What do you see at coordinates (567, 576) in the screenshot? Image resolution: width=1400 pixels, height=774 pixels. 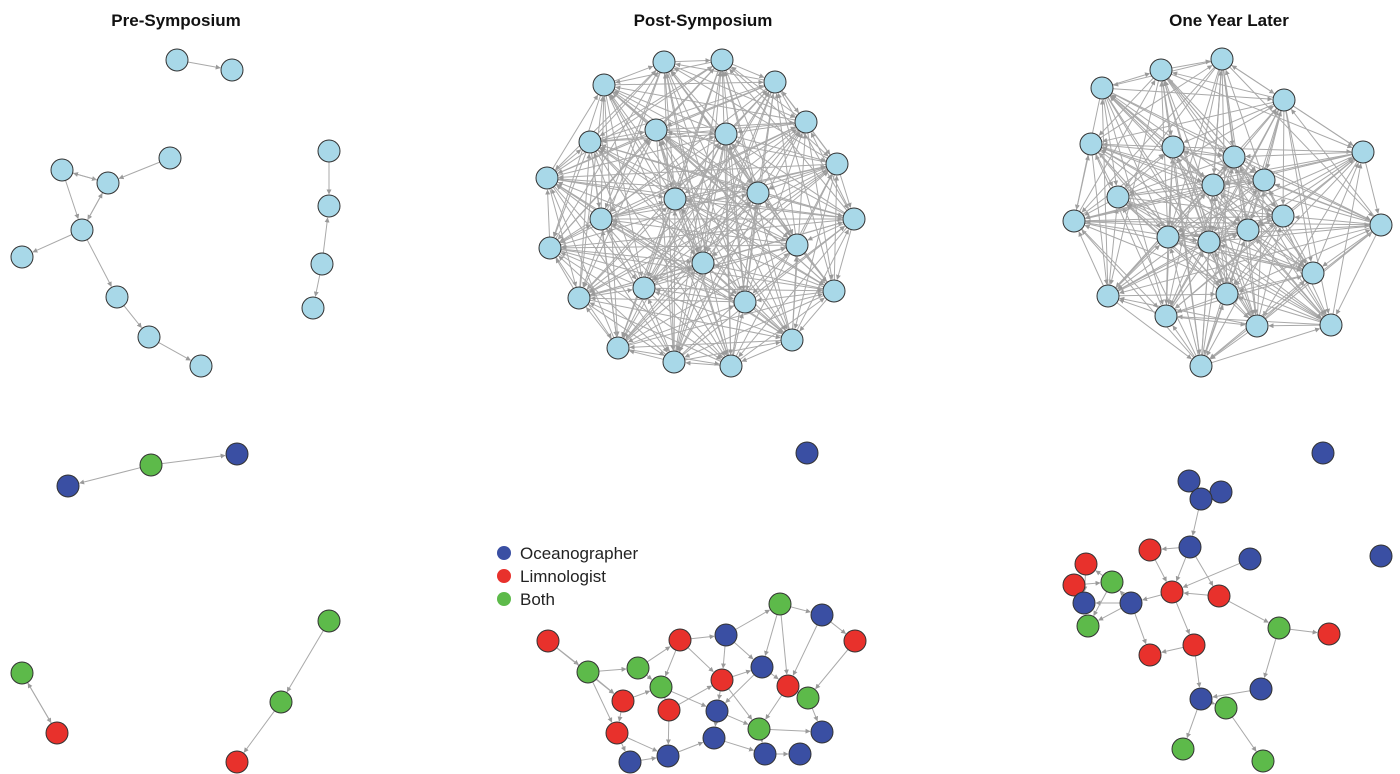 I see `legend: Oceanographer Limnologist Both` at bounding box center [567, 576].